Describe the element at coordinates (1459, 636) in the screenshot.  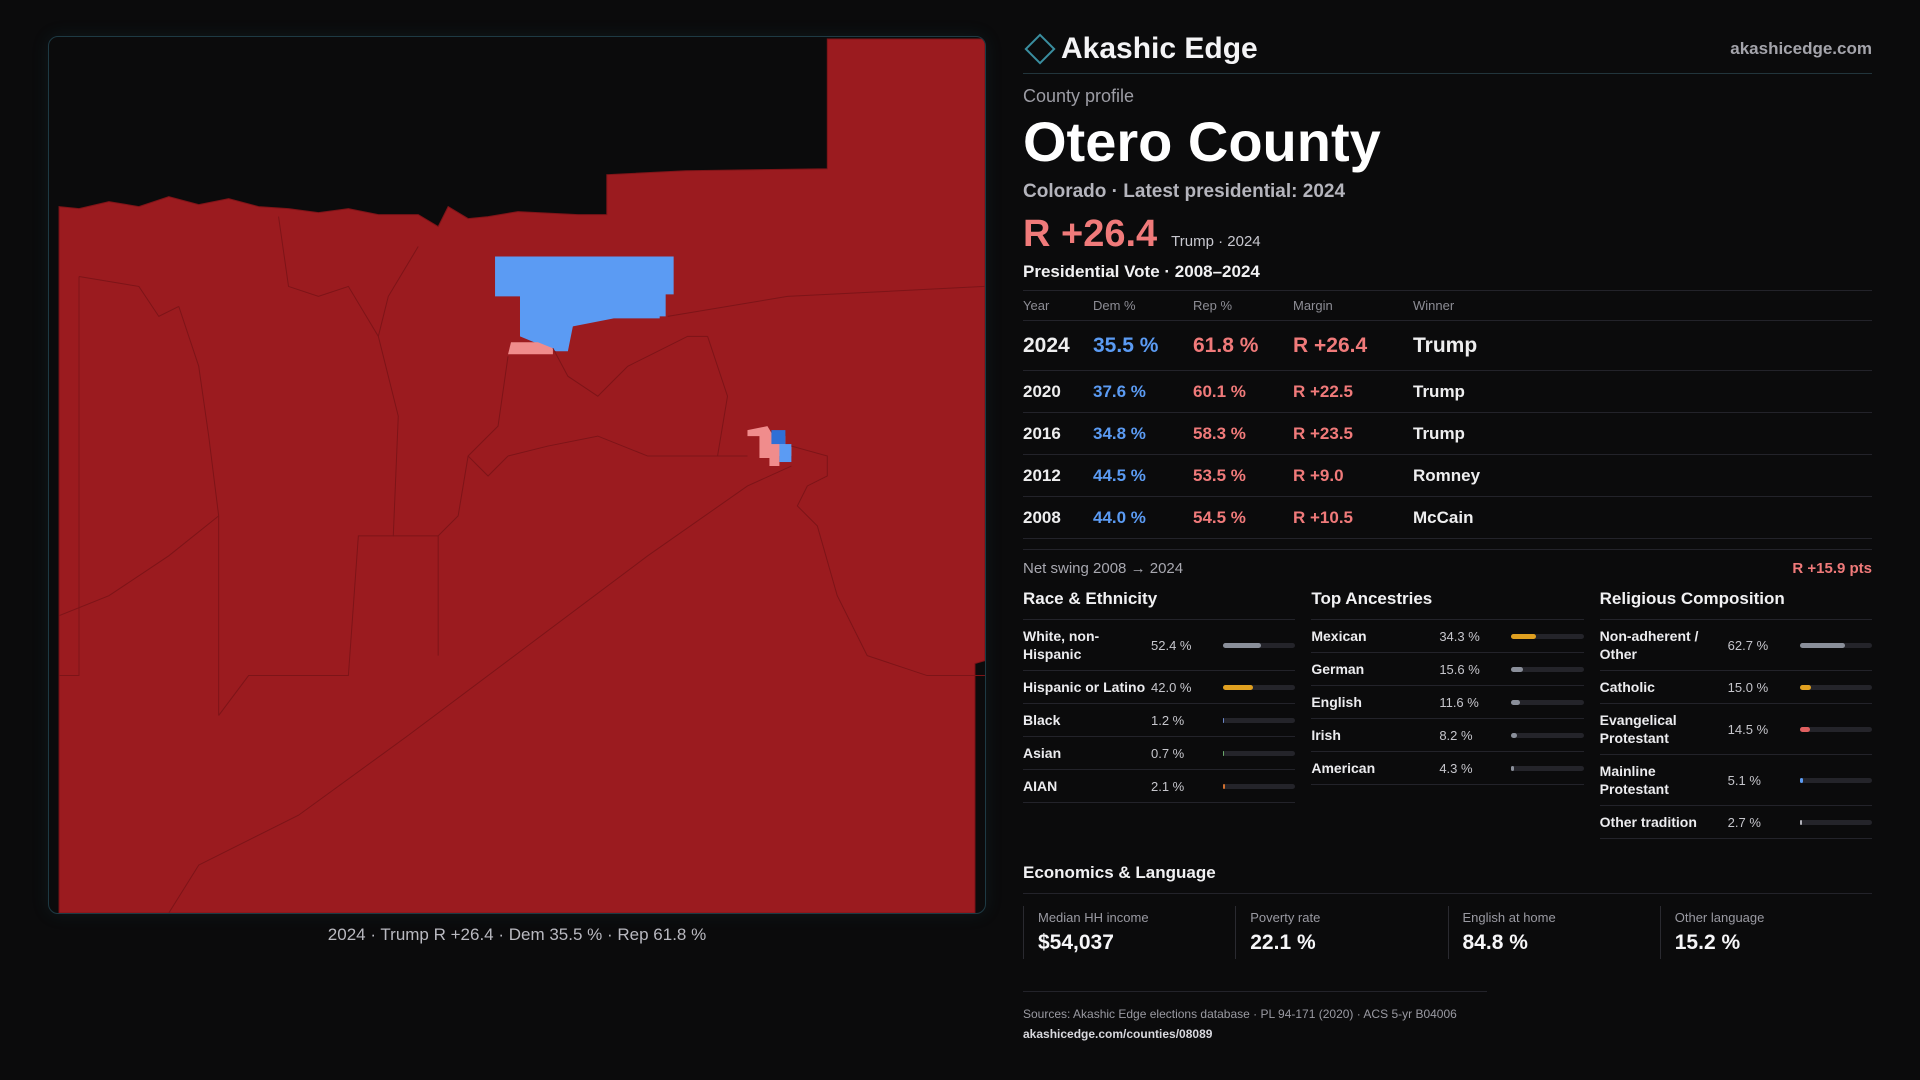
I see `list-item-value: 34.3 %` at that location.